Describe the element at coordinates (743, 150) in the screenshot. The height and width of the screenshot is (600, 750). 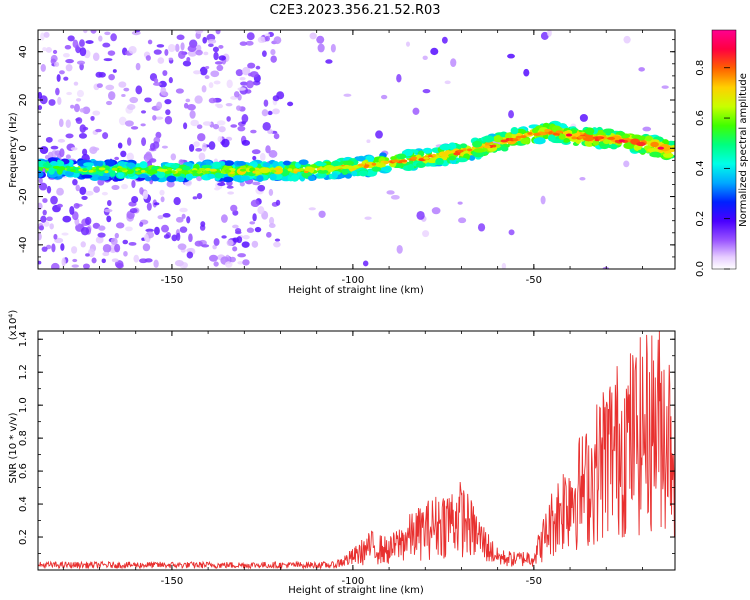
I see `colorbar-label: Normalized spectral amplitude` at that location.